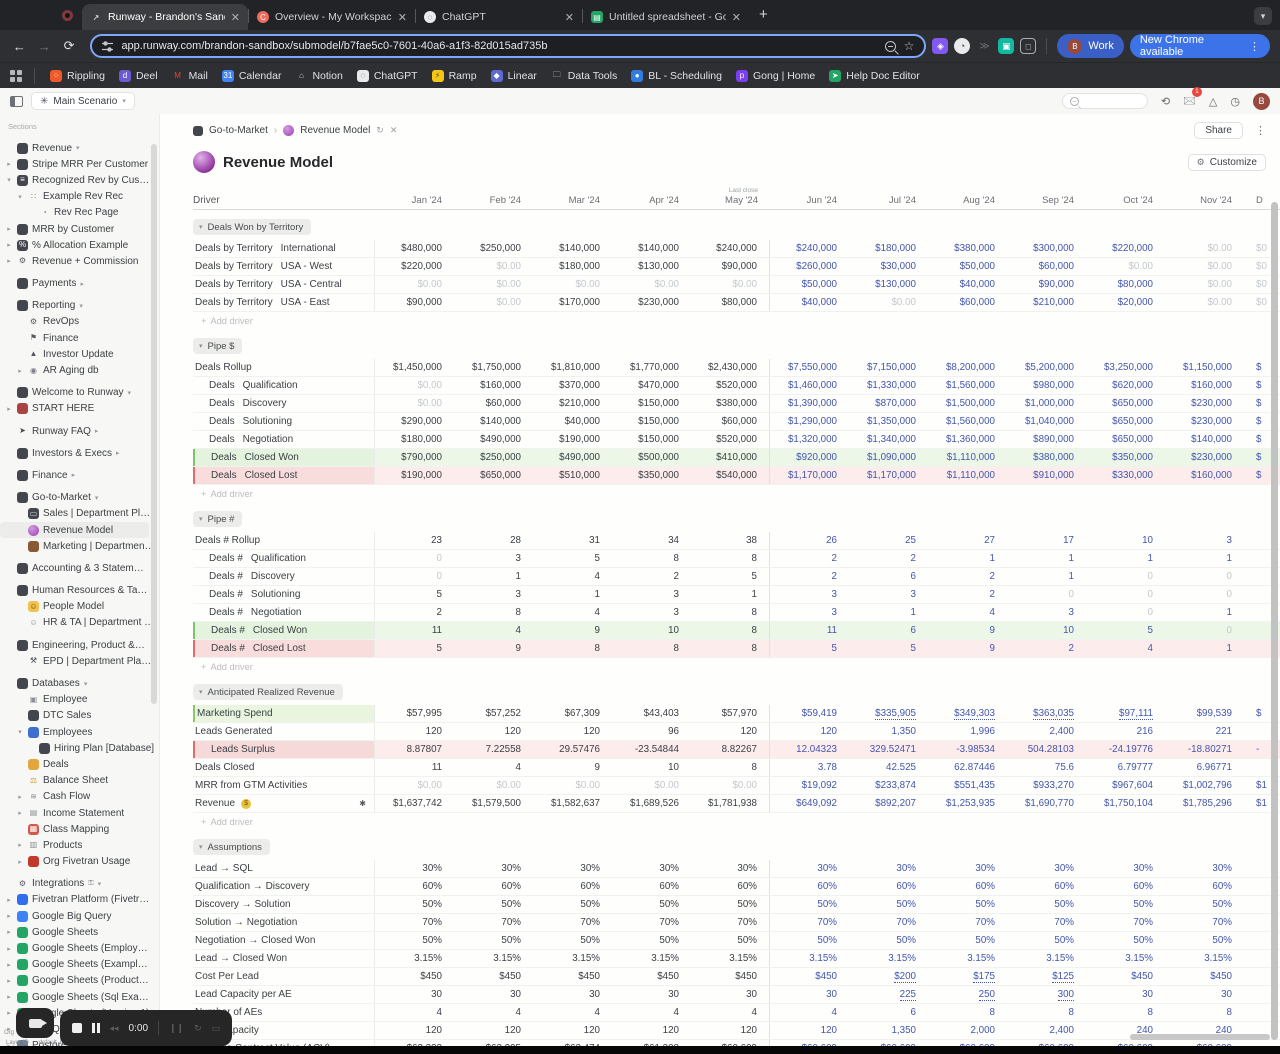 Image resolution: width=1280 pixels, height=1054 pixels. I want to click on sidebar-item: Human Resources & Talent Ac...▾, so click(79, 591).